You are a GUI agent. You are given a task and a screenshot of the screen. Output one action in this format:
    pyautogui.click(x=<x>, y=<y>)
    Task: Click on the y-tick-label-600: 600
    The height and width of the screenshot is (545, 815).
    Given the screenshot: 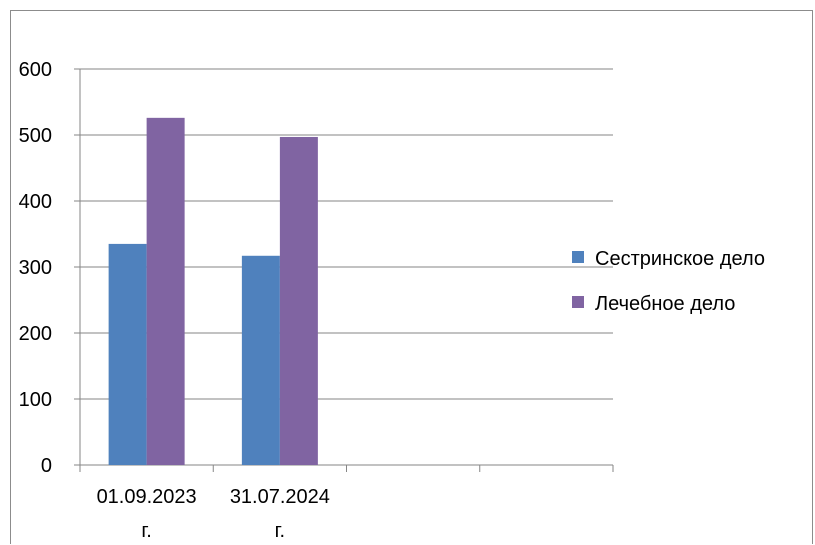 What is the action you would take?
    pyautogui.click(x=35, y=70)
    